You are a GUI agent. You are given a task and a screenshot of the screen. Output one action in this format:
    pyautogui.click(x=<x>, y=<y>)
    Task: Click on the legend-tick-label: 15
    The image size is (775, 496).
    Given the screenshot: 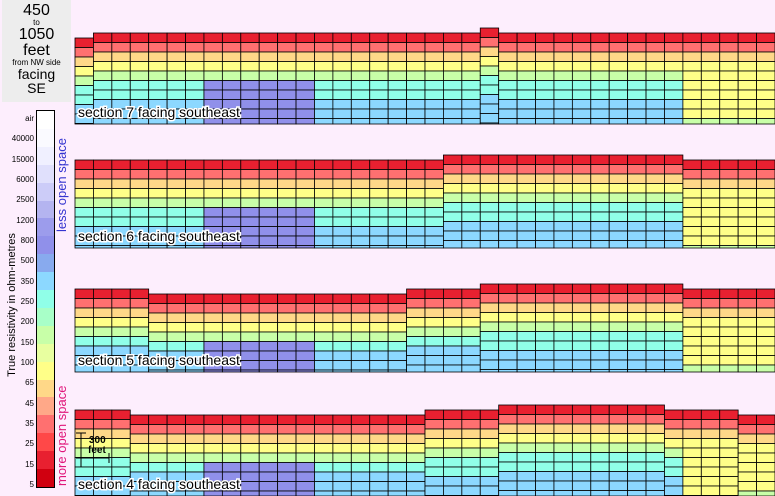 What is the action you would take?
    pyautogui.click(x=29, y=464)
    